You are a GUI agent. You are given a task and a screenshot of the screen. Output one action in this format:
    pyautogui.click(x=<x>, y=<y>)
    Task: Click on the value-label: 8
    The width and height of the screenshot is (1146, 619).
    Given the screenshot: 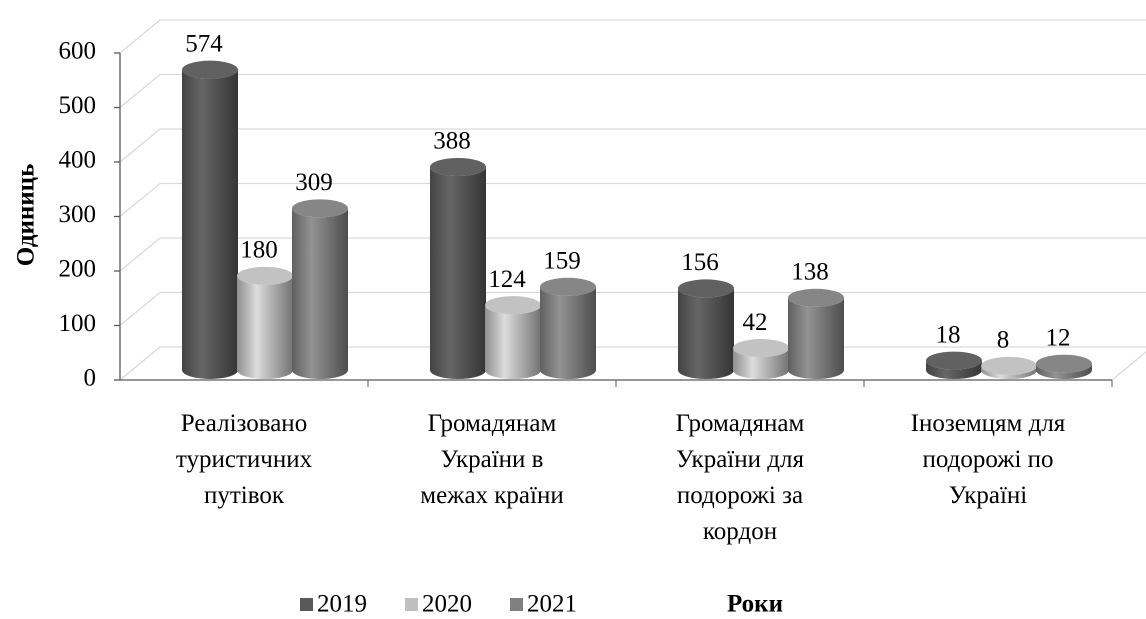 What is the action you would take?
    pyautogui.click(x=1003, y=340)
    